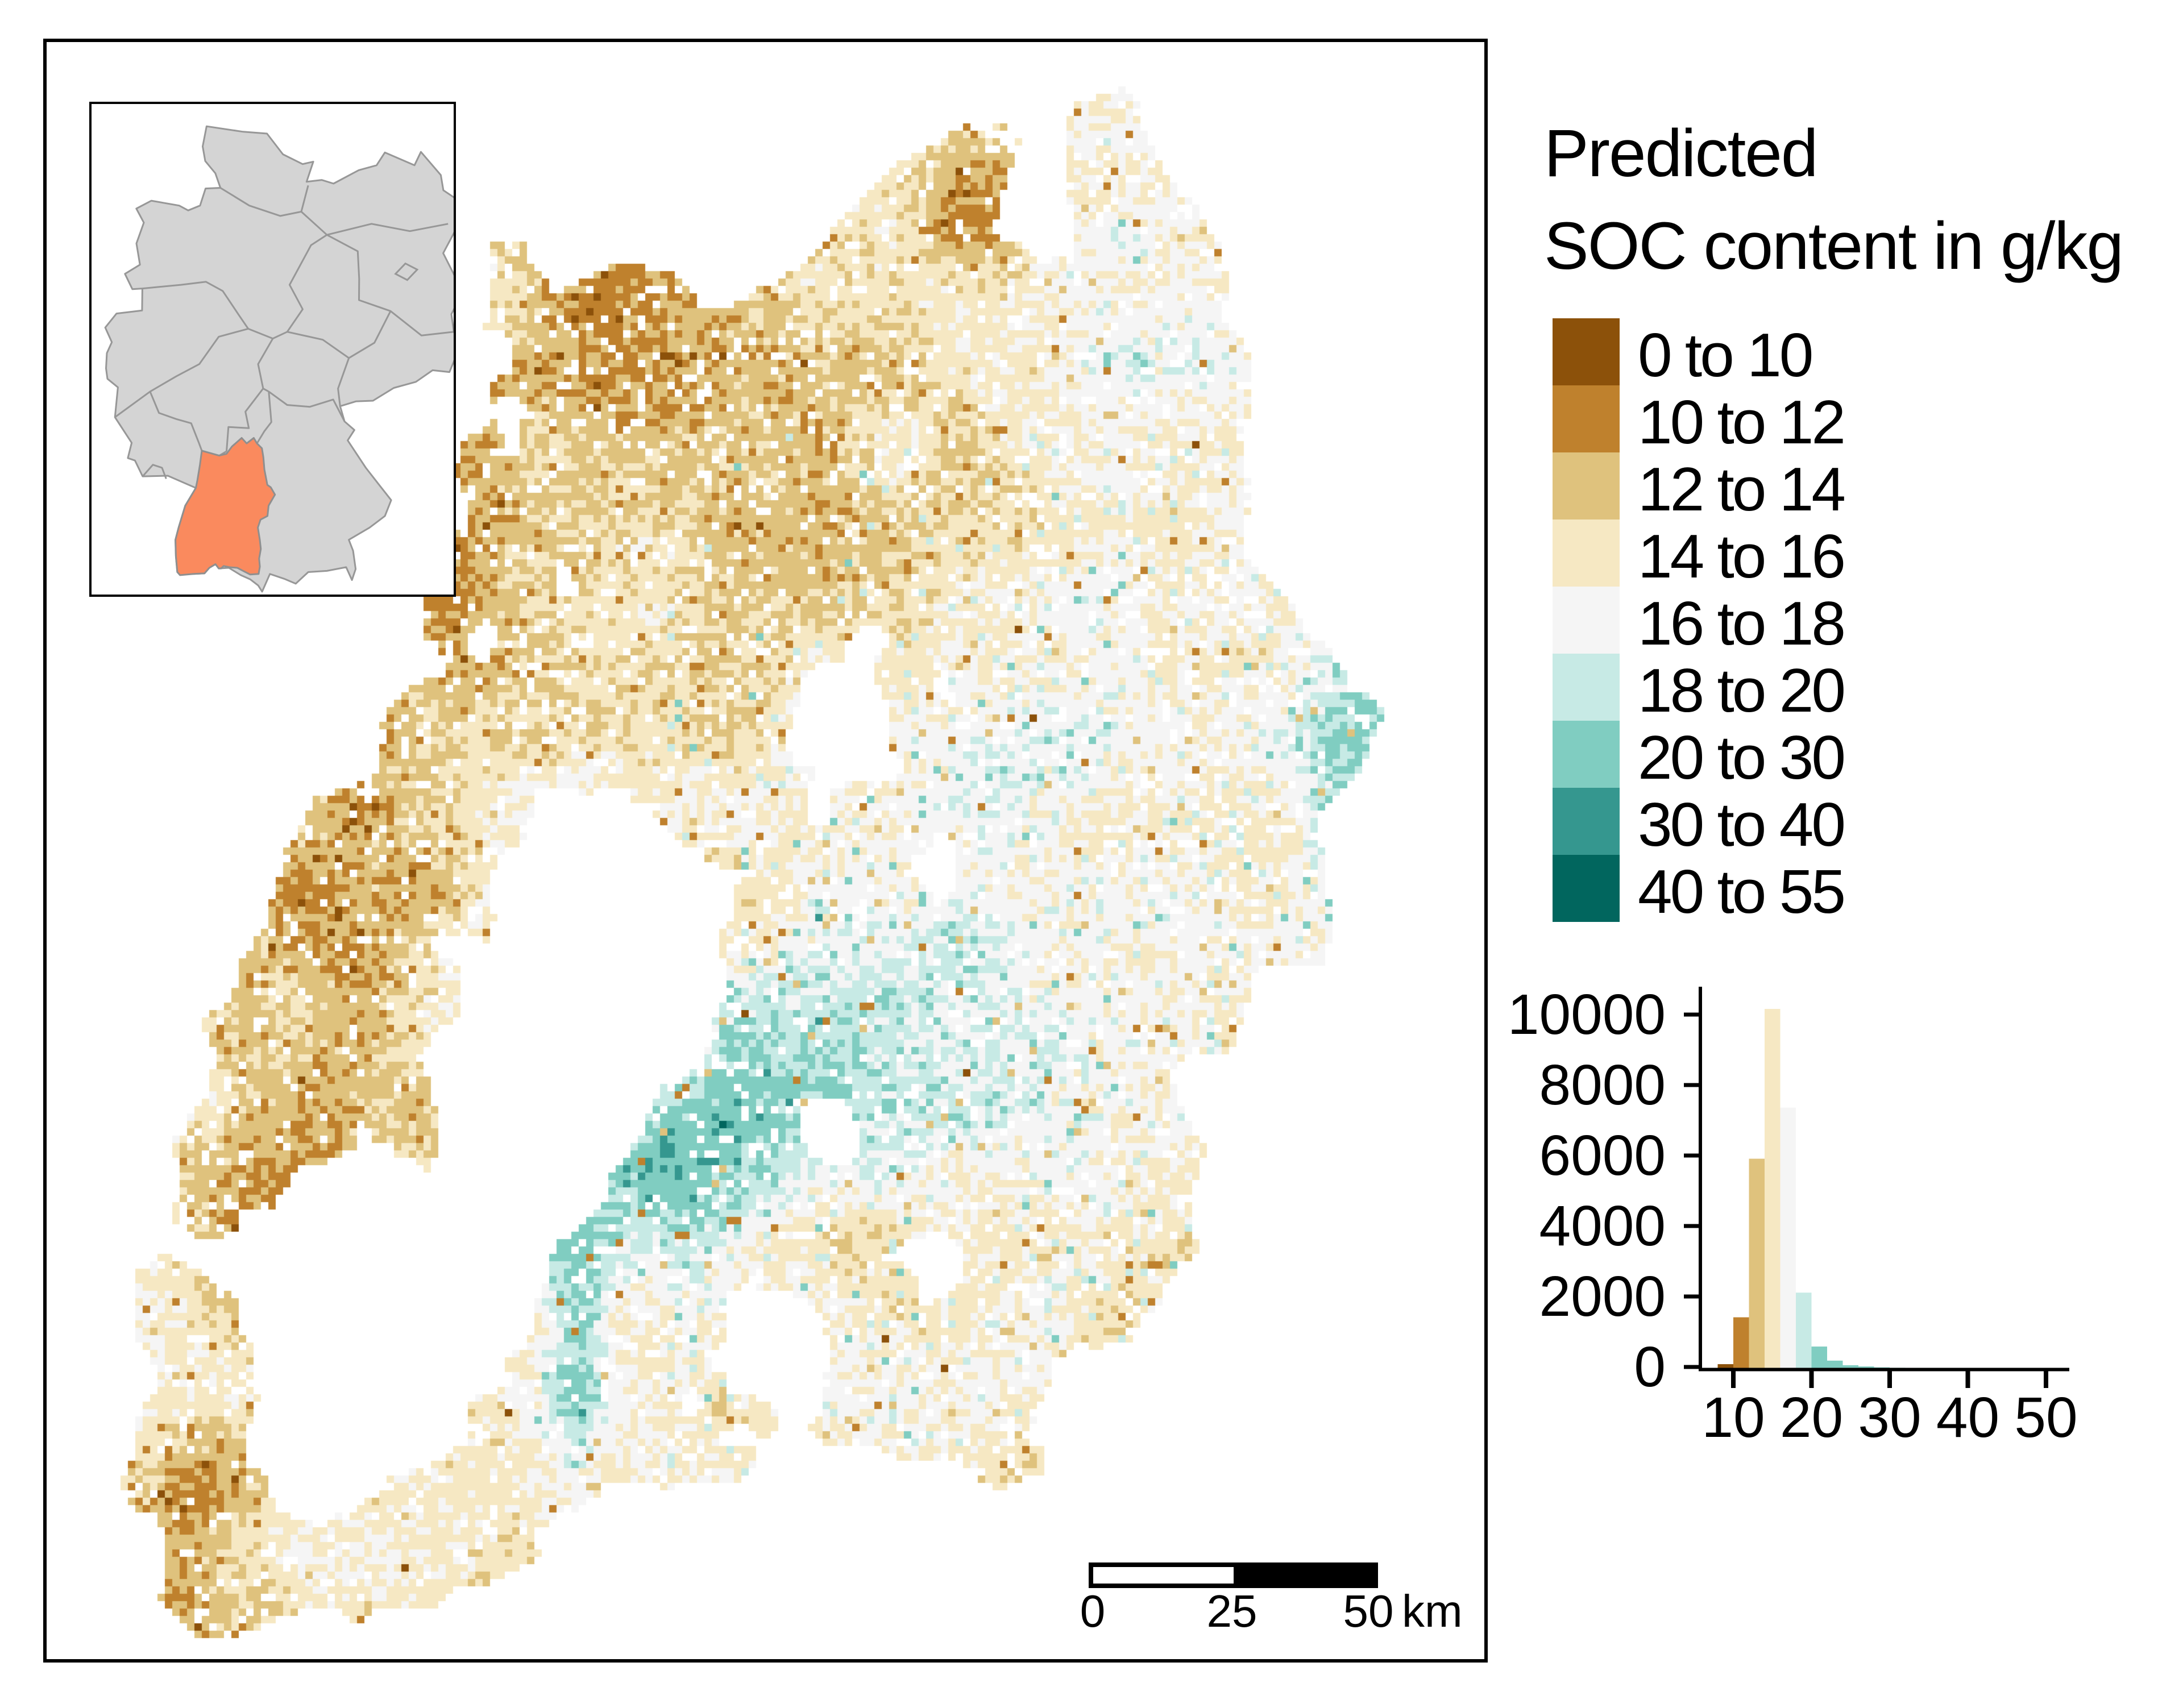 This screenshot has height=1708, width=2183. I want to click on svg-text: 10, so click(1733, 1417).